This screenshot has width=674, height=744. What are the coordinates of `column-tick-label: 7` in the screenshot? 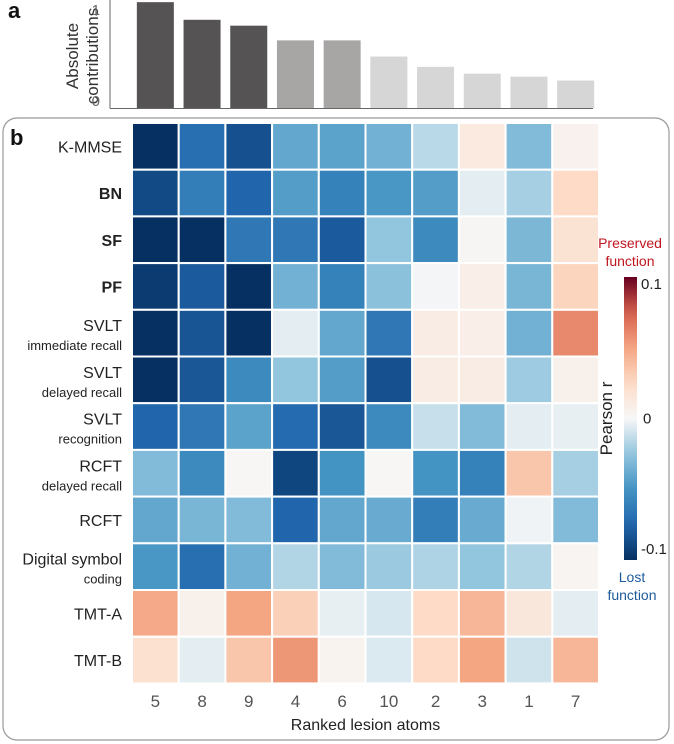 It's located at (575, 701).